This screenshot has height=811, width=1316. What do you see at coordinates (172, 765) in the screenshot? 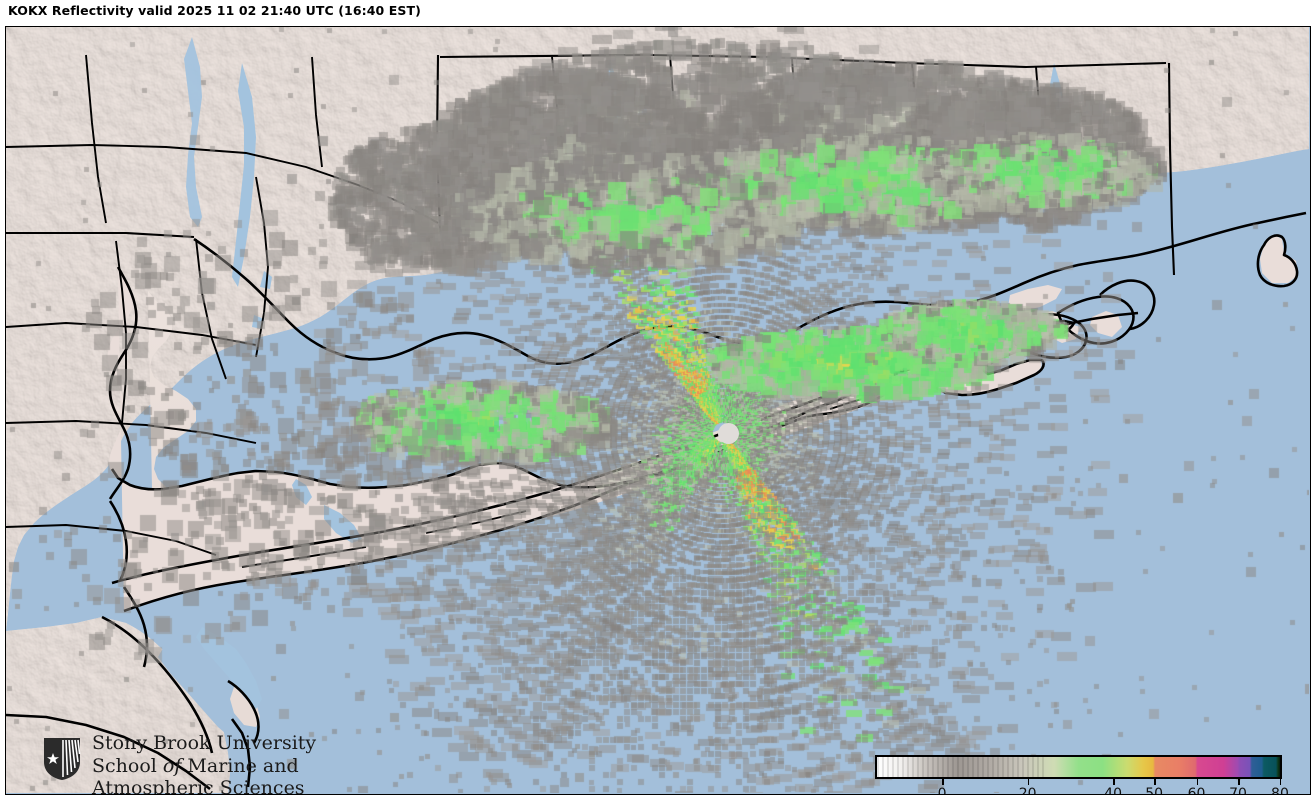
I see `logo-line-2-italic: of` at bounding box center [172, 765].